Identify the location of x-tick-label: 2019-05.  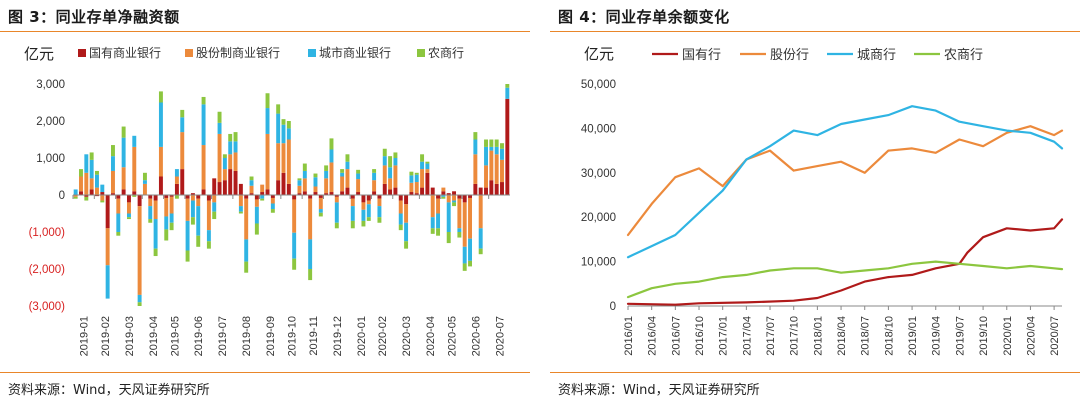
(175, 336).